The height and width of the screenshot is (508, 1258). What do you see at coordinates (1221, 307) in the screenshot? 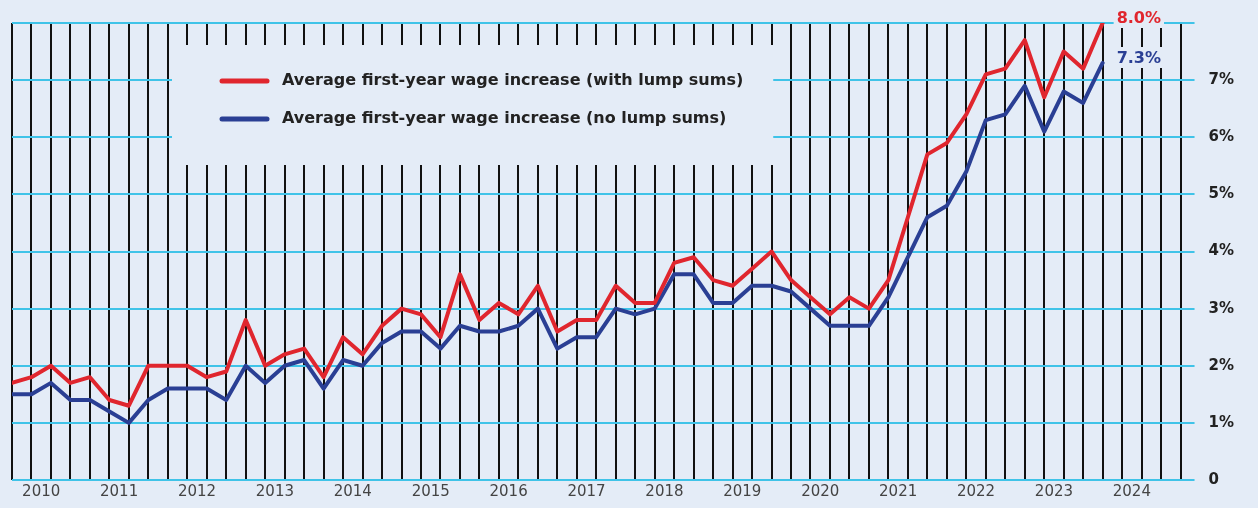
I see `y-tick-label: 3%` at bounding box center [1221, 307].